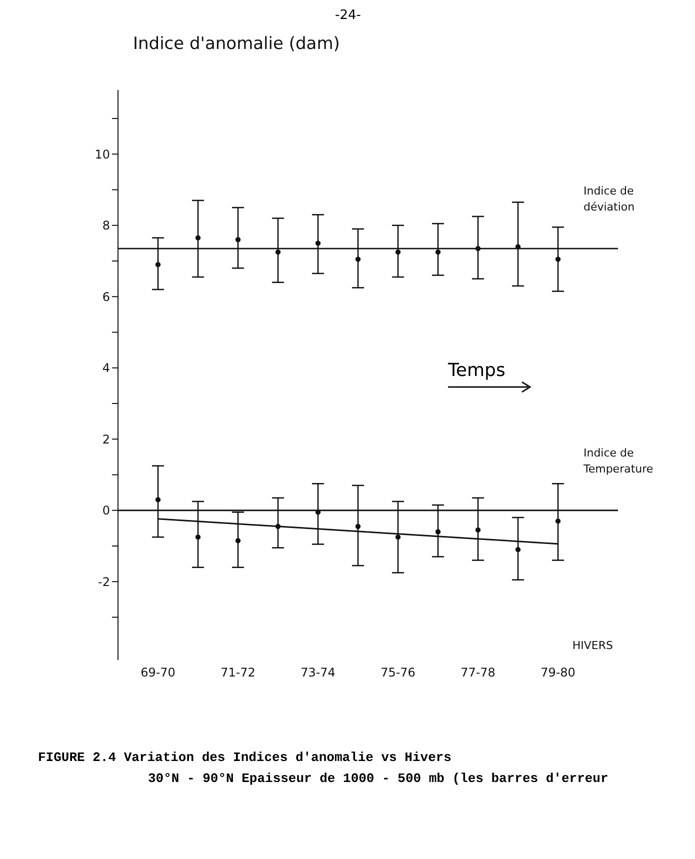 The height and width of the screenshot is (859, 695). Describe the element at coordinates (106, 297) in the screenshot. I see `y-tick-label: 6` at that location.